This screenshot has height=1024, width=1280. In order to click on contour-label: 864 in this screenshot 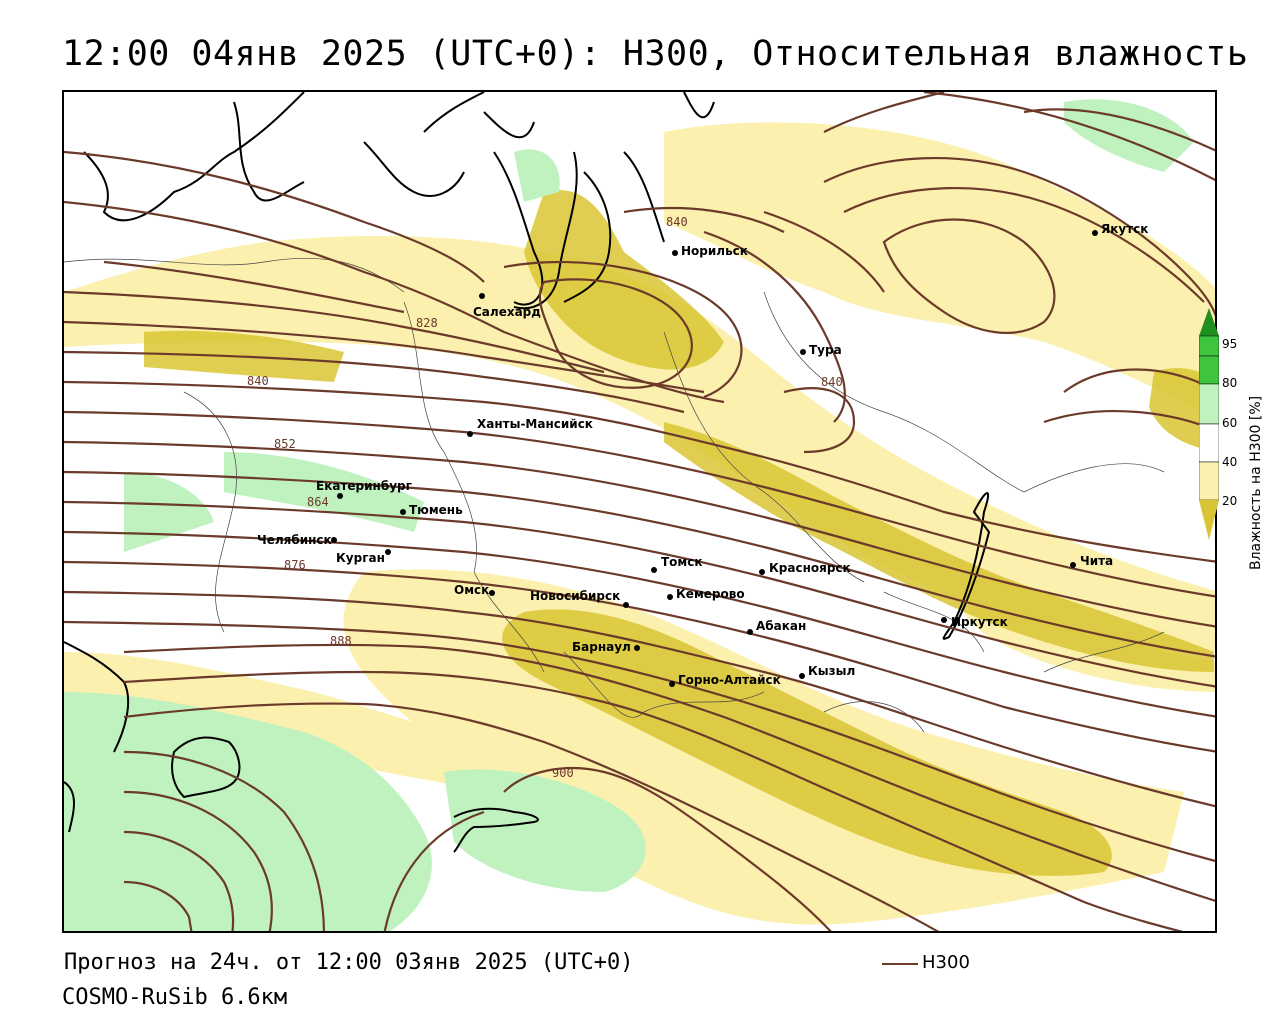, I will do `click(318, 502)`.